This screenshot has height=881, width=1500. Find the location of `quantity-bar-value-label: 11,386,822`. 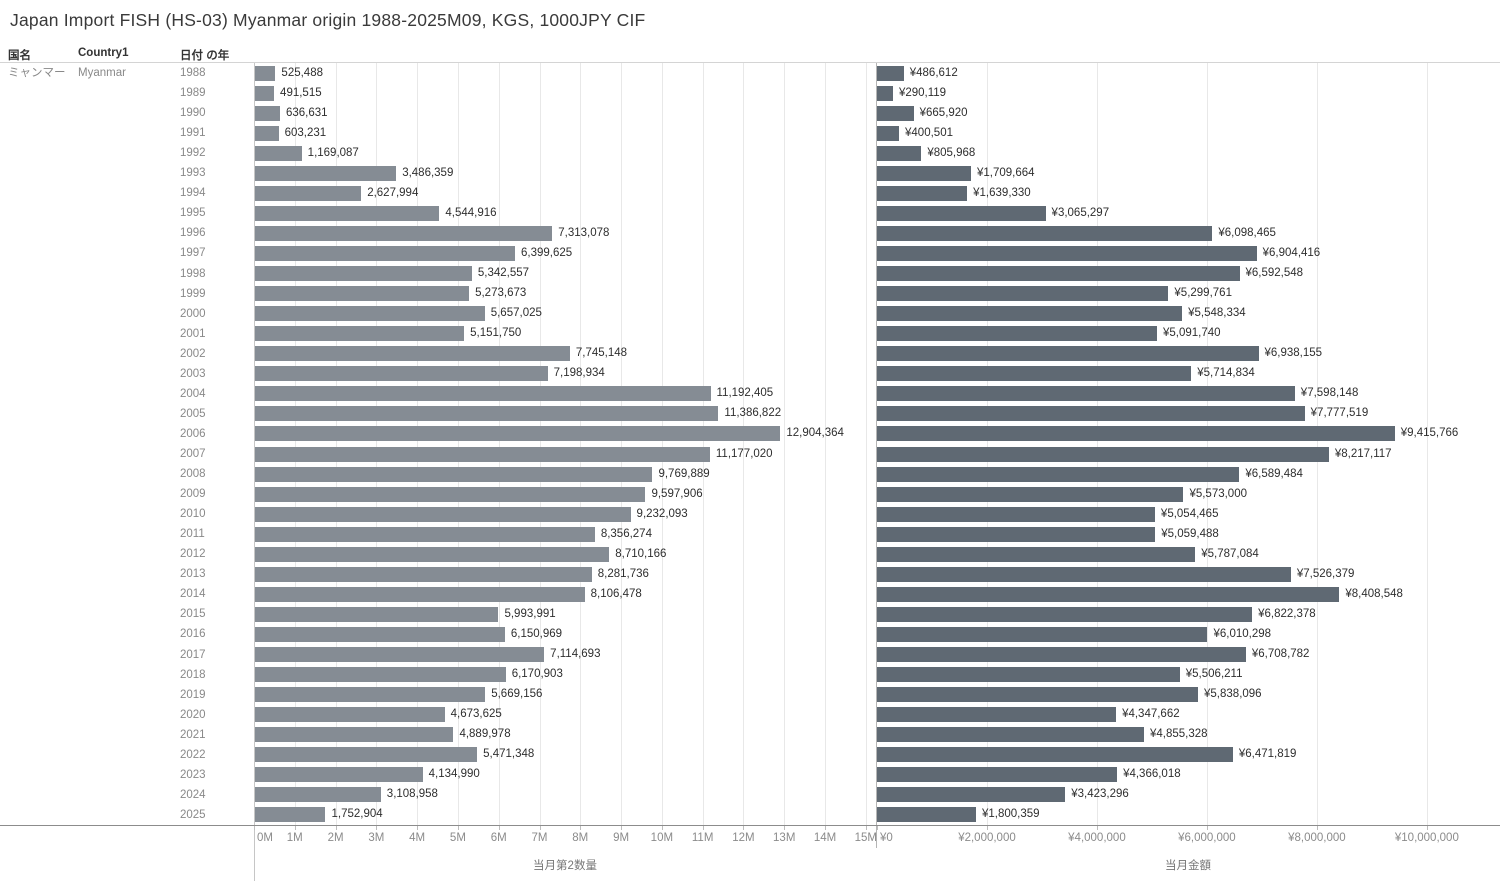

quantity-bar-value-label: 11,386,822 is located at coordinates (753, 413).